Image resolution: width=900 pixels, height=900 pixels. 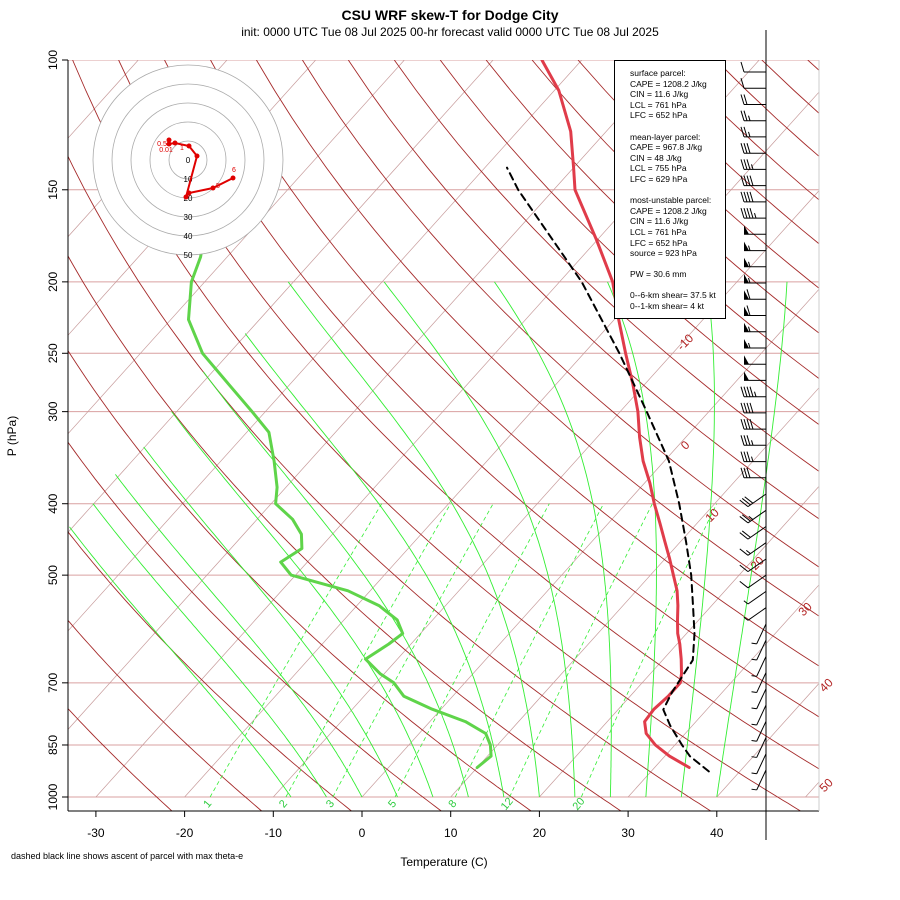 What do you see at coordinates (53, 411) in the screenshot?
I see `y-tick-label: 300` at bounding box center [53, 411].